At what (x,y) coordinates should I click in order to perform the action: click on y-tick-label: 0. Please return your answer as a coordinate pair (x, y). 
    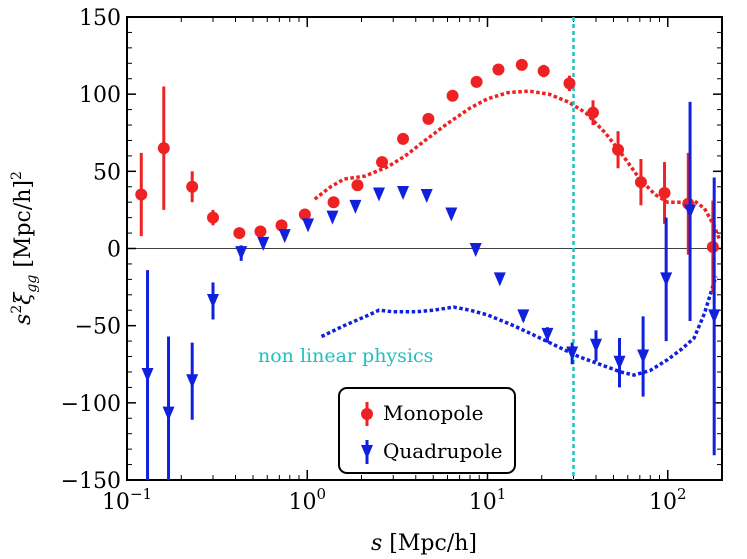
    Looking at the image, I should click on (114, 250).